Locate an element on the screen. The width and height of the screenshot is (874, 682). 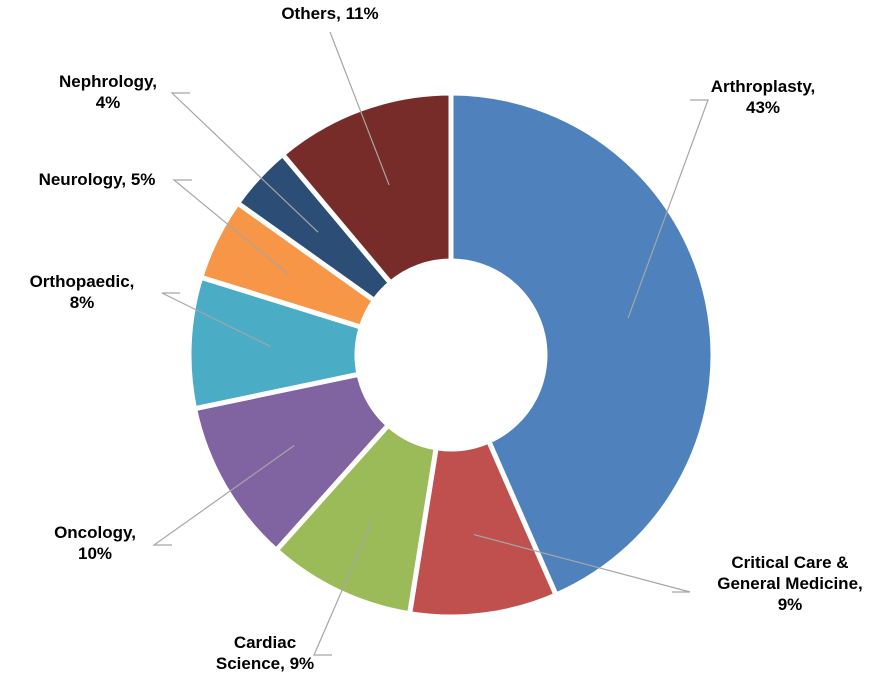
data-label-box: Arthroplasty, 43% is located at coordinates (763, 97).